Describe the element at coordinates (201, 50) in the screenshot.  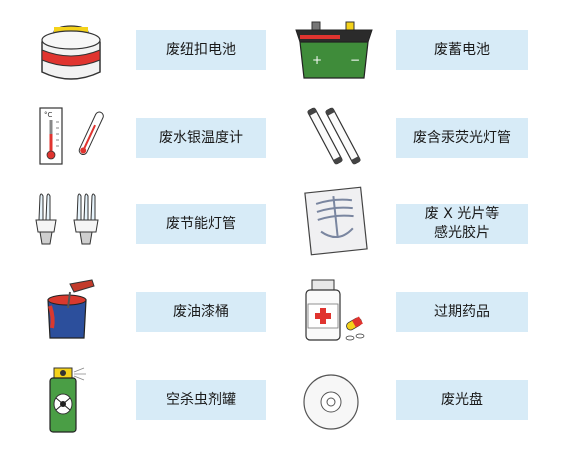
I see `item-label: 废纽扣电池` at that location.